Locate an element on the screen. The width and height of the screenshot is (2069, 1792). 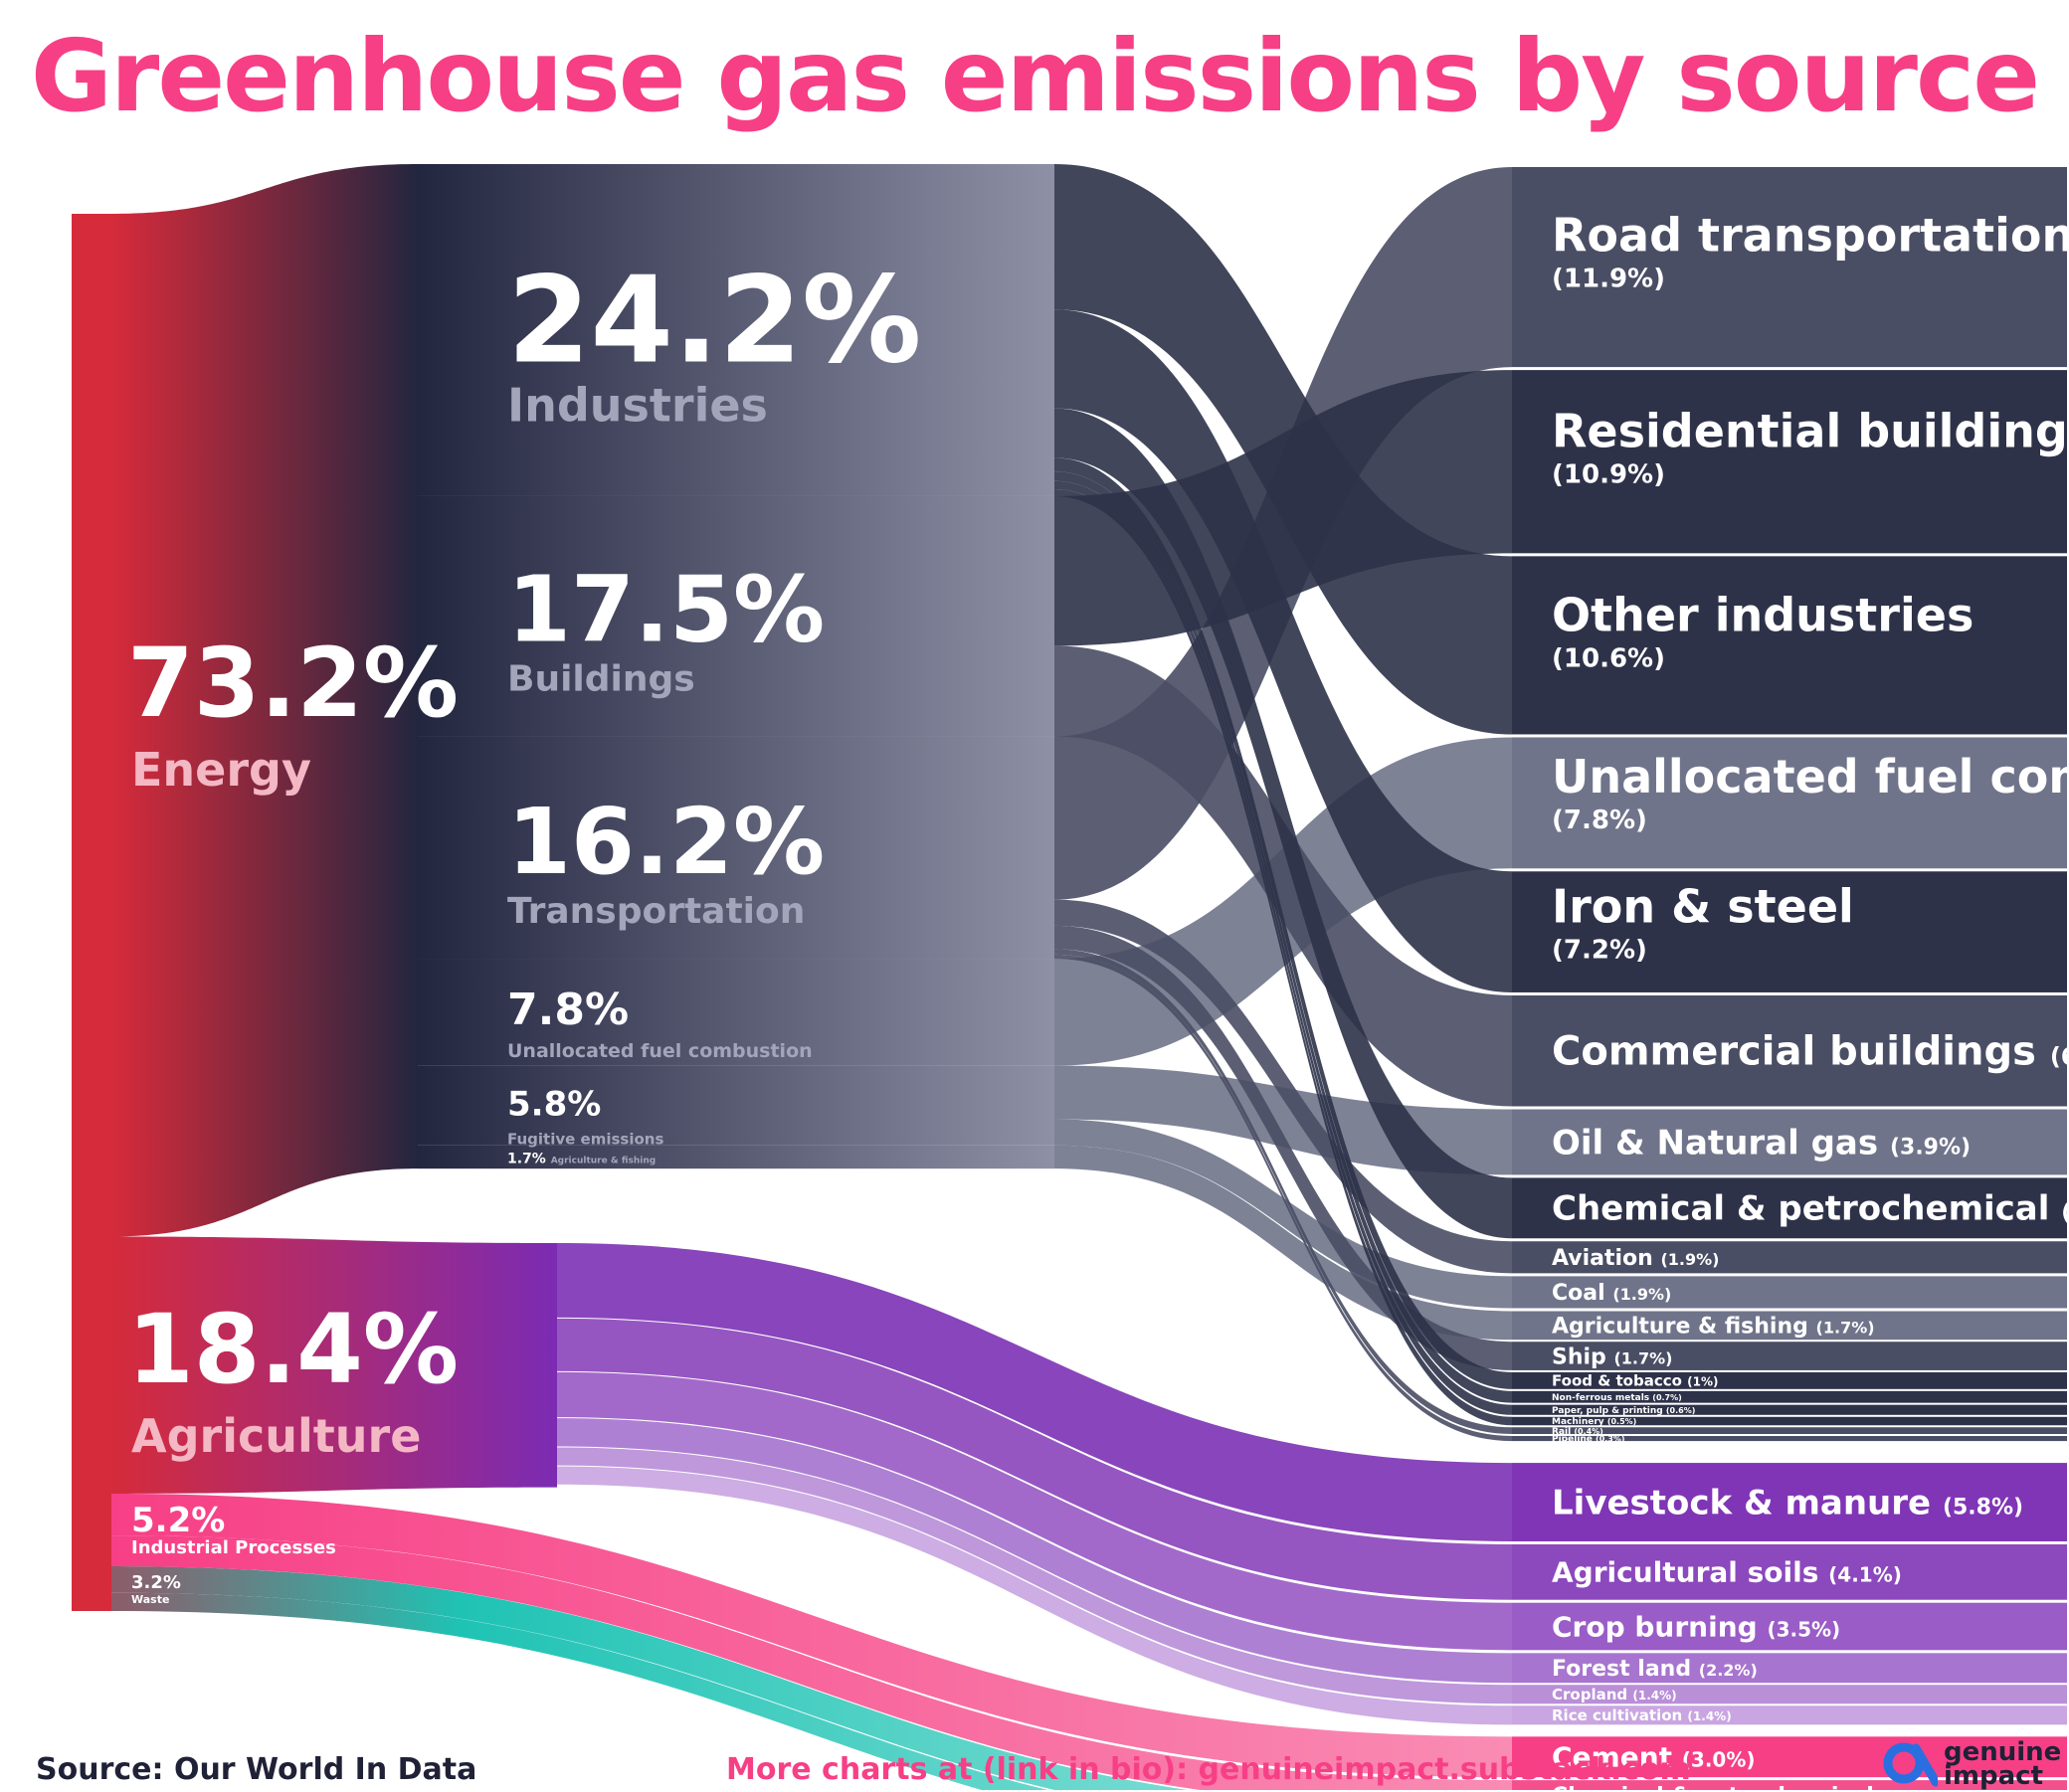
source-label-industrial: Industrial Processes is located at coordinates (233, 1548).